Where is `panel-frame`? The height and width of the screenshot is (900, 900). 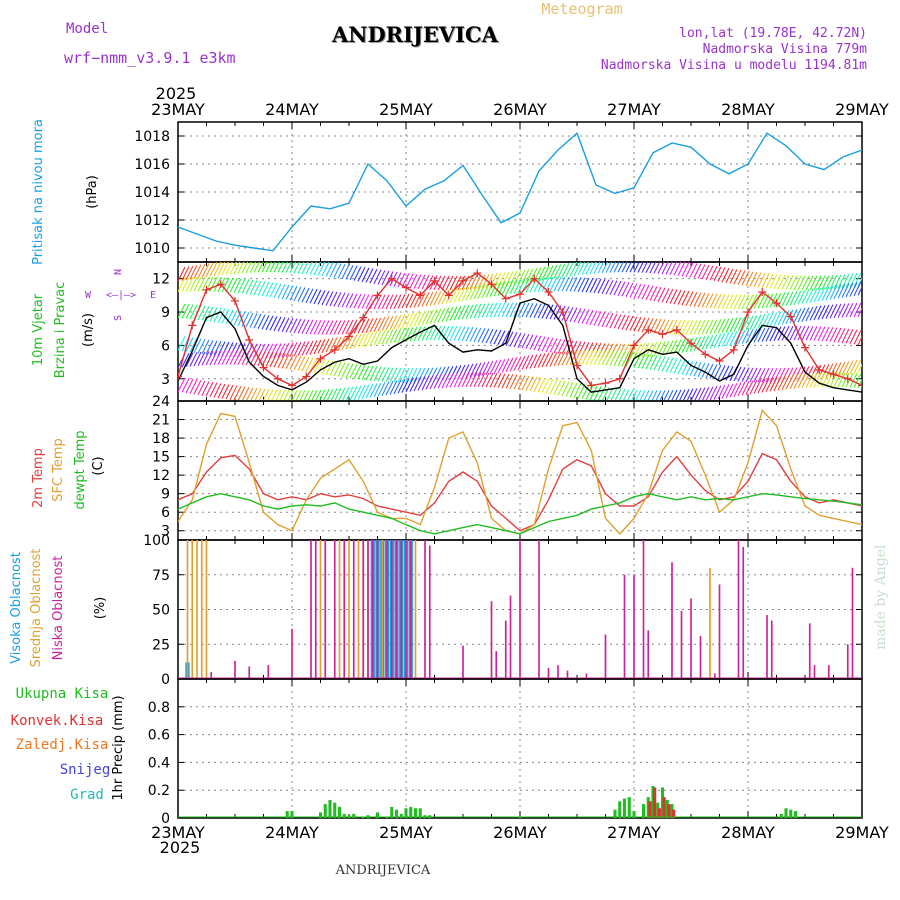 panel-frame is located at coordinates (520, 748).